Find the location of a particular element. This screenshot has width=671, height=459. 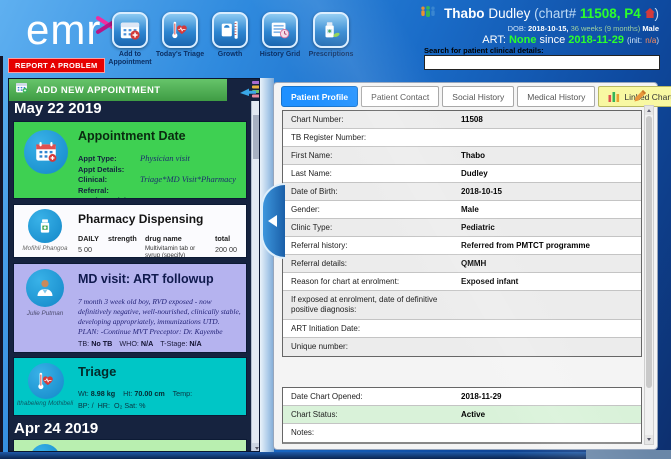

tab-patient-contact: Patient Contact is located at coordinates (400, 96).